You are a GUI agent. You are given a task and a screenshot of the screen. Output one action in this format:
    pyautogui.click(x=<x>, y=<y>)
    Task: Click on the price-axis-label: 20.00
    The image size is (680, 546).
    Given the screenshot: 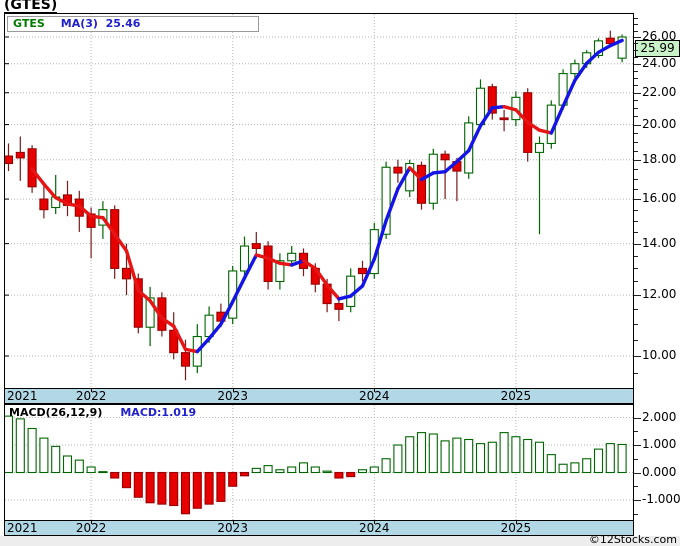 What is the action you would take?
    pyautogui.click(x=659, y=123)
    